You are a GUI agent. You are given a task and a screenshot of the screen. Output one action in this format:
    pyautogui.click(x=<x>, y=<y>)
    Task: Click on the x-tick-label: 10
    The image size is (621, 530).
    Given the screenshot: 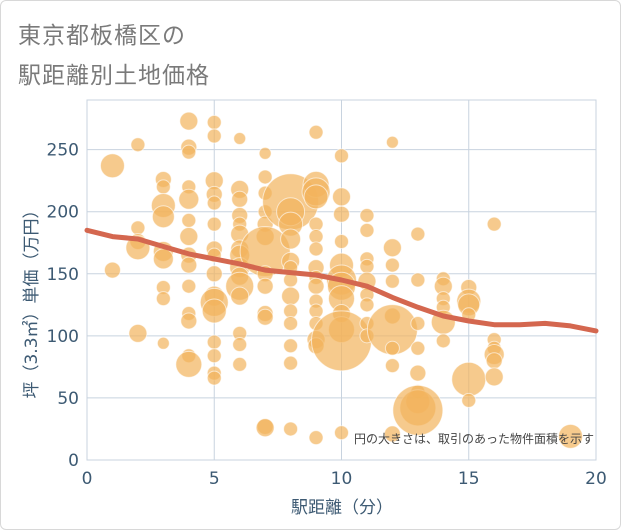 What is the action you would take?
    pyautogui.click(x=342, y=479)
    